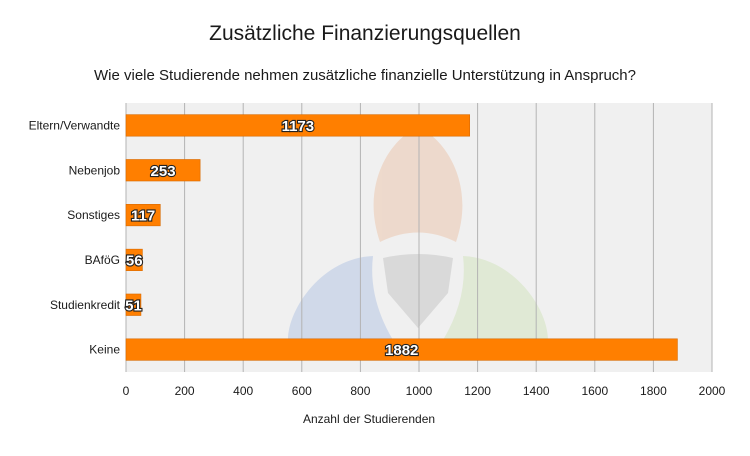  I want to click on x-axis-ticks: 0 200 400 600 800 1000 1200 1400 1600 1800 2000, so click(424, 391).